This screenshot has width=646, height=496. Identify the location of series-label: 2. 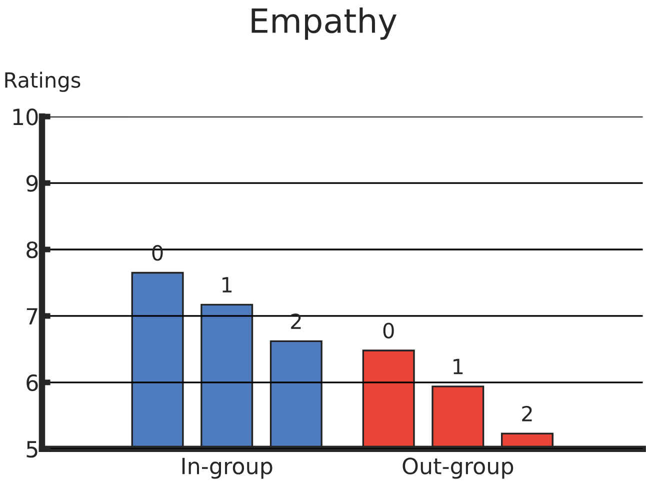
(296, 321).